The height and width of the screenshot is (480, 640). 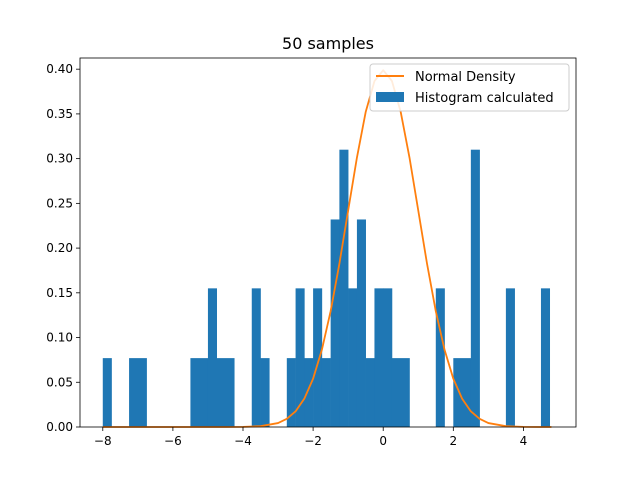 I want to click on y-tick-label: 0.05, so click(x=59, y=382).